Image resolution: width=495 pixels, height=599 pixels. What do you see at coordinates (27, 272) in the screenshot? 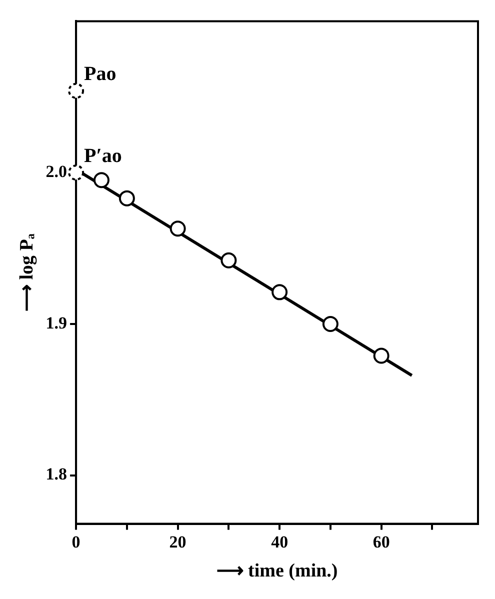
I see `y-axis-title: ⟶ log Pₐ` at bounding box center [27, 272].